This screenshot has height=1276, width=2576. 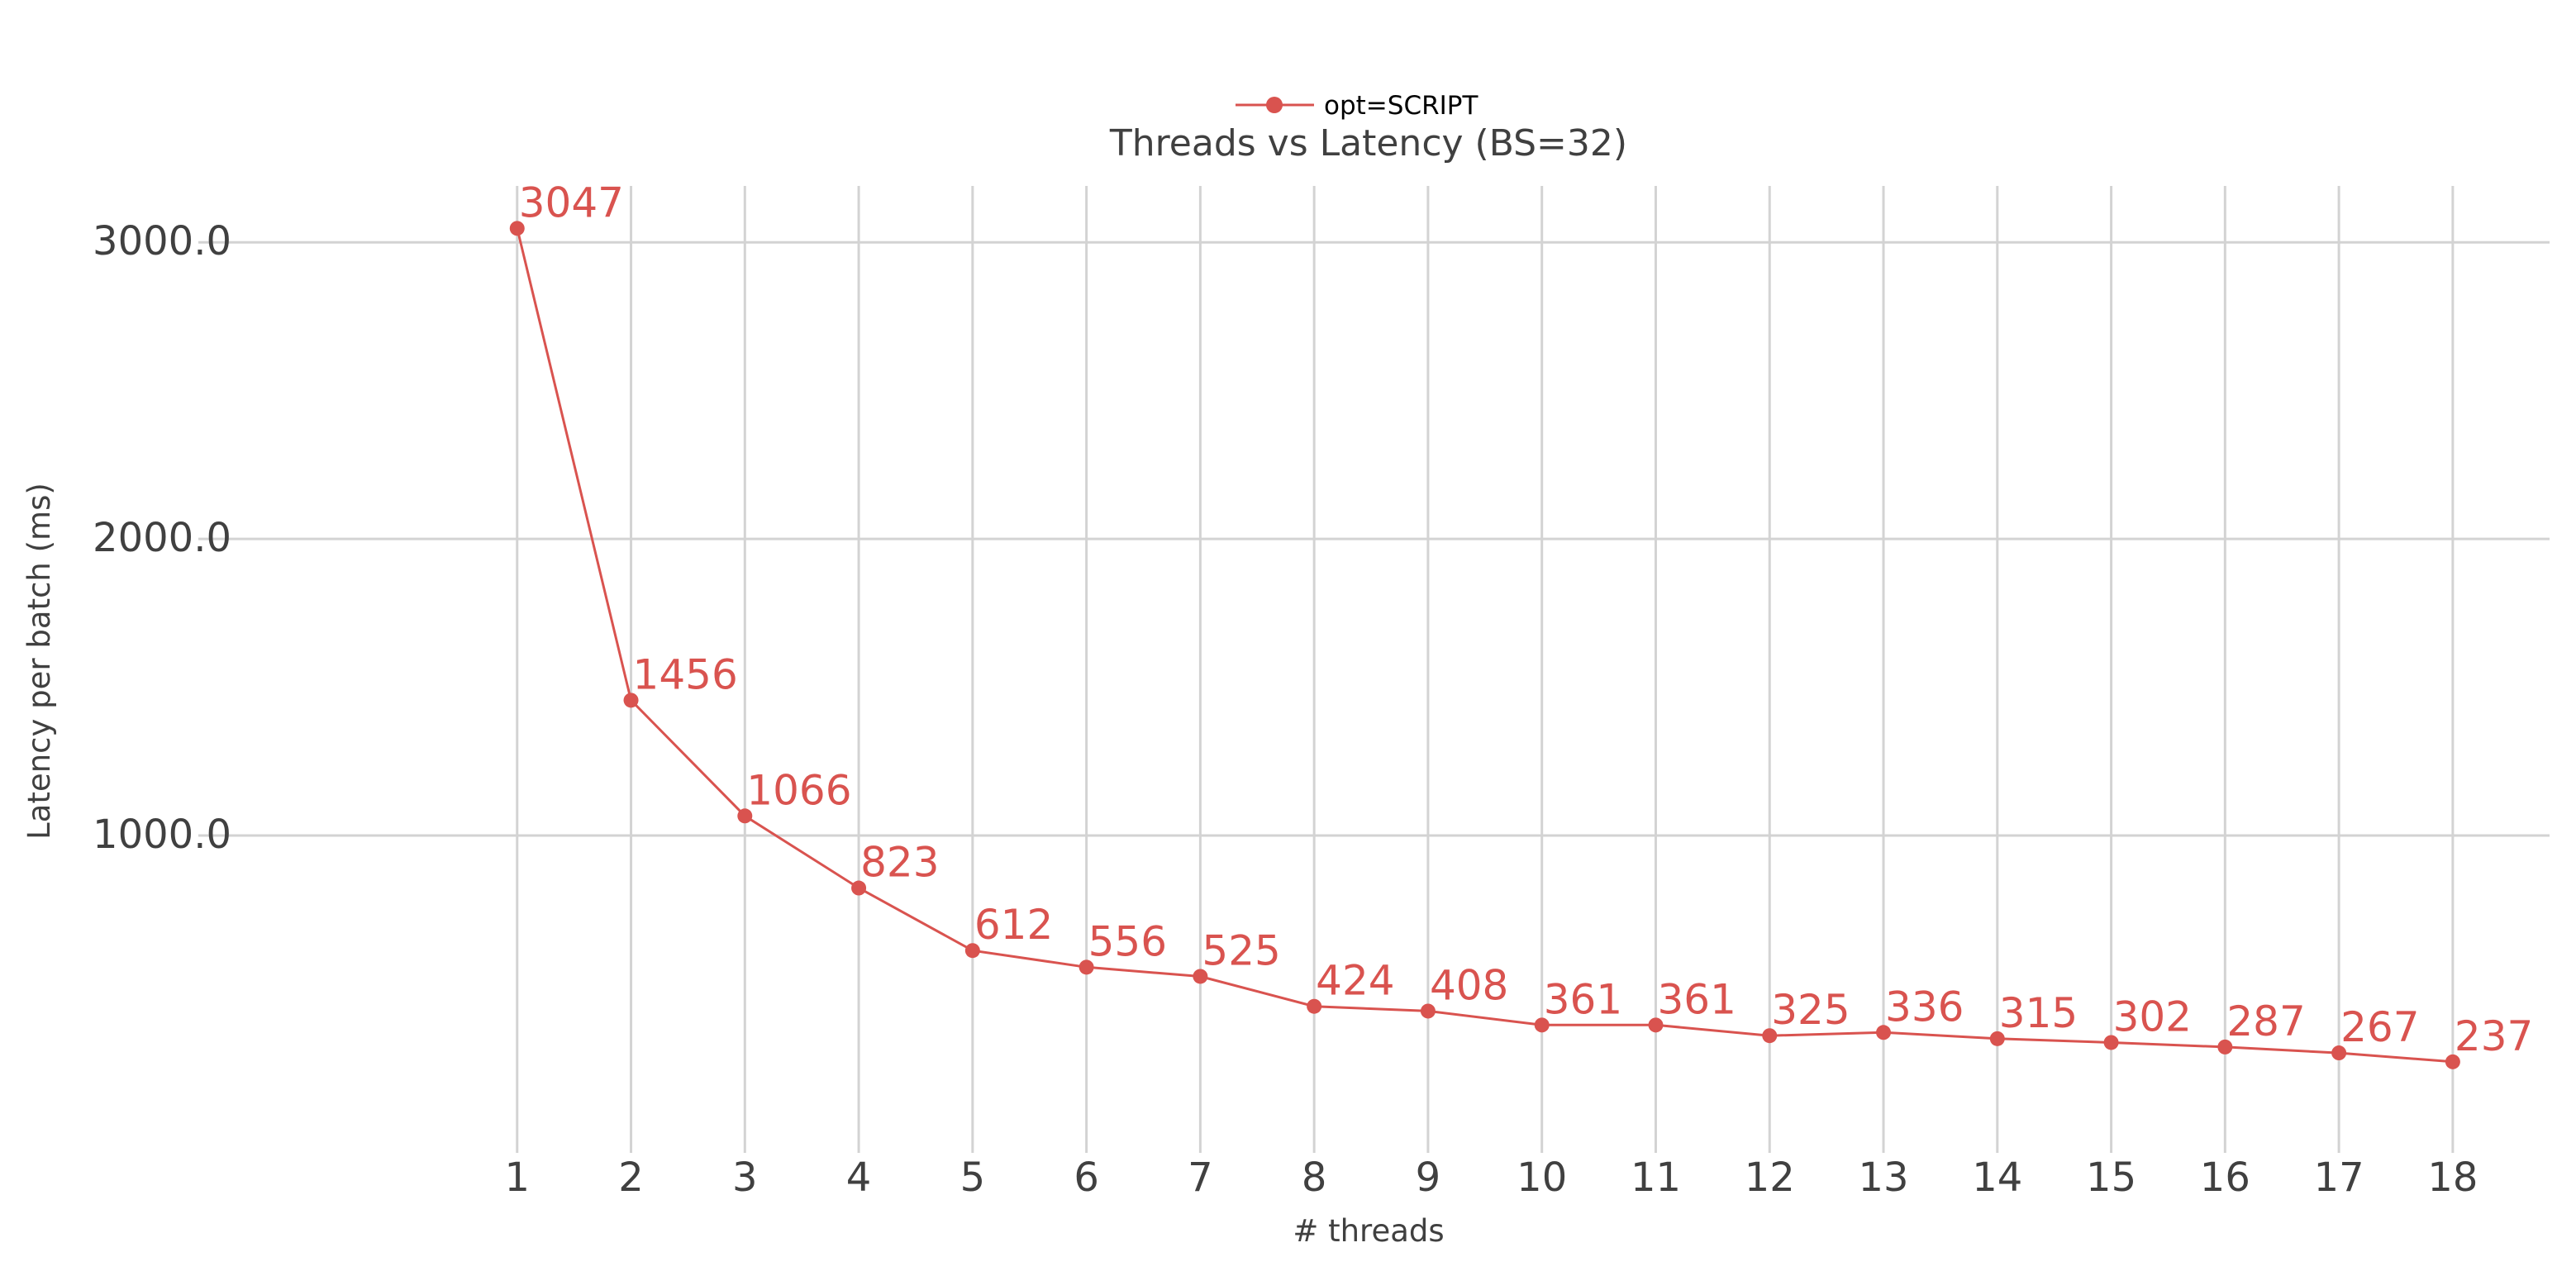 What do you see at coordinates (2039, 1013) in the screenshot?
I see `data-label: 315` at bounding box center [2039, 1013].